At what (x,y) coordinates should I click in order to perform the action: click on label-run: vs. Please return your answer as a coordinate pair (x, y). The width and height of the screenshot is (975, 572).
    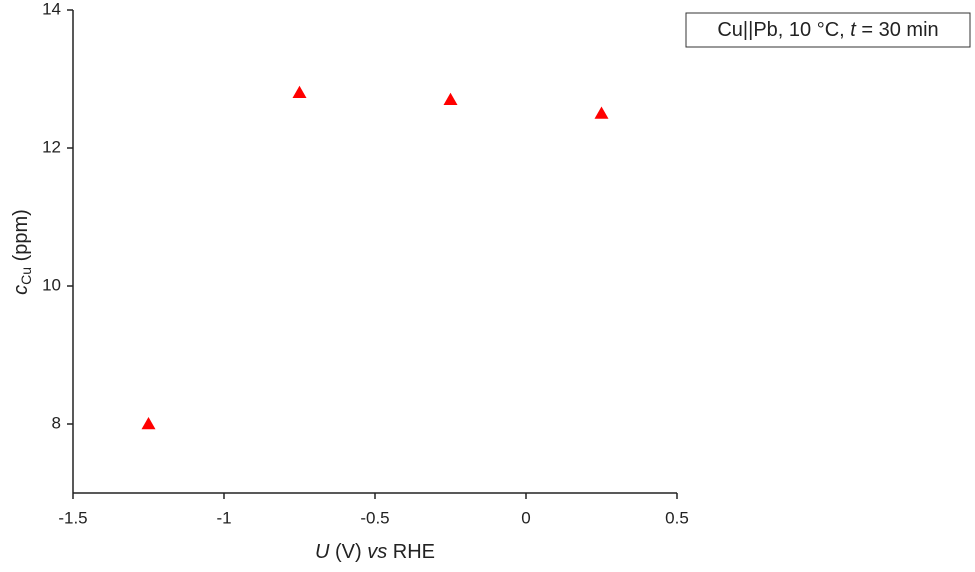
    Looking at the image, I should click on (377, 552).